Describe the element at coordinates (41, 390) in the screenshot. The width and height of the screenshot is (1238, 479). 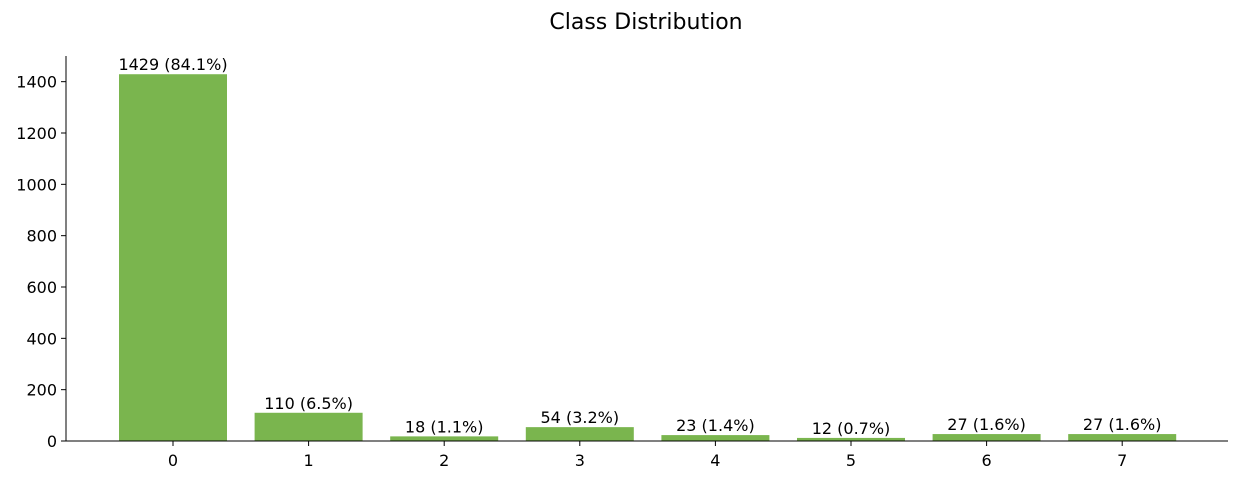
I see `y-tick-label: 200` at that location.